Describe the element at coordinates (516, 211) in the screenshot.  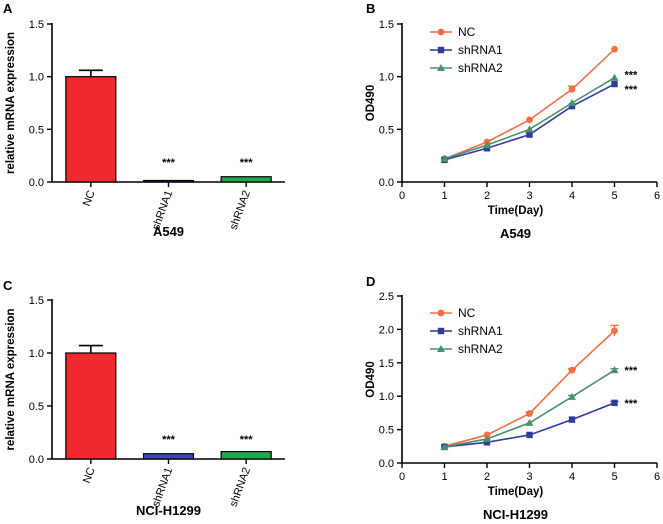
I see `x-axis-title: Time(Day)` at that location.